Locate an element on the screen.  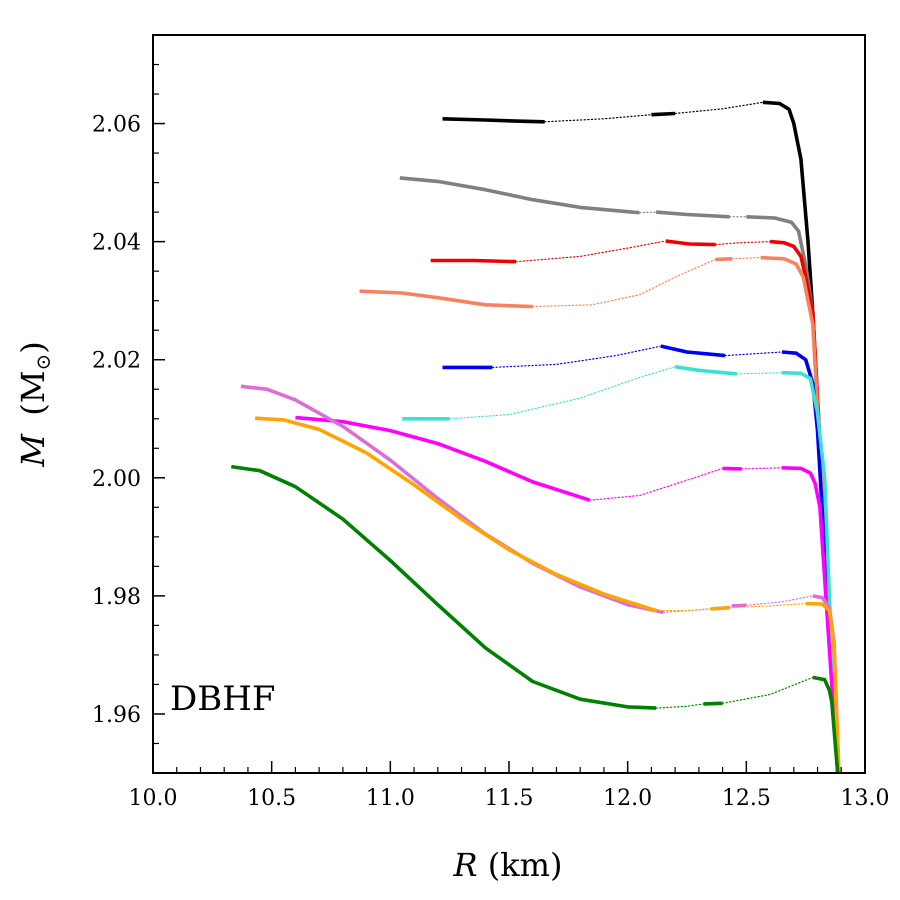
y-tick-label: 1.98 is located at coordinates (116, 597).